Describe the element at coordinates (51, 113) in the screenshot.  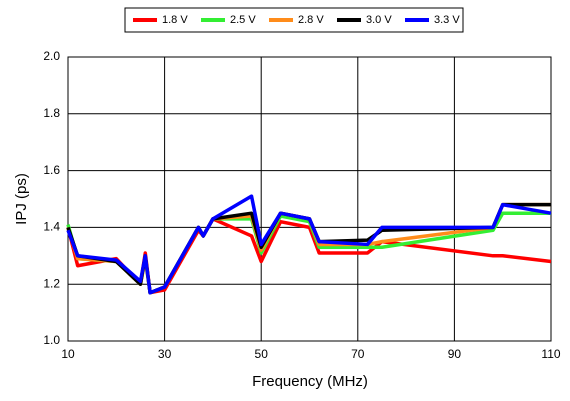
I see `y-tick-label: 1.8` at that location.